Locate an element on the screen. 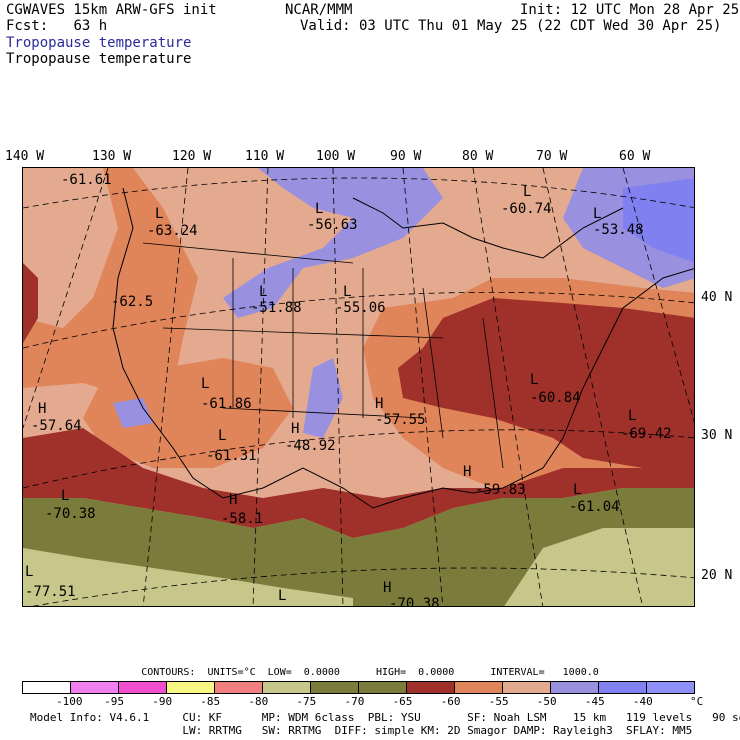 This screenshot has height=740, width=740. lat-label: 20 N is located at coordinates (717, 575).